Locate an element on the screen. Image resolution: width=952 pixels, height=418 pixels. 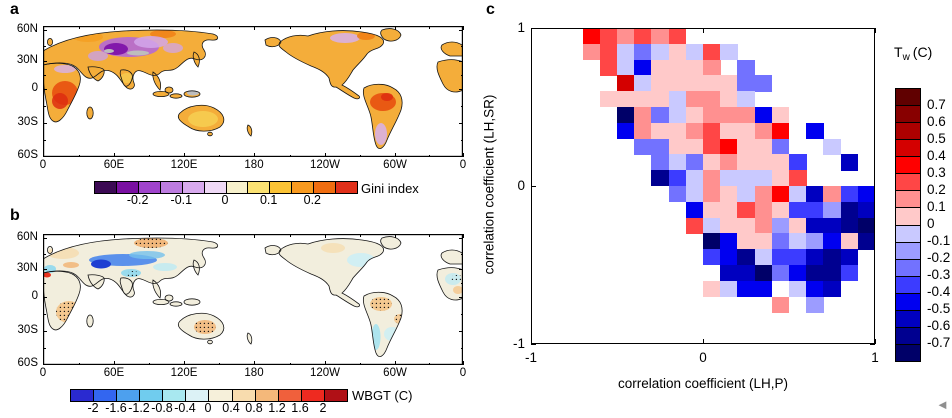
colorbar-tick-label: 2 is located at coordinates (323, 408).